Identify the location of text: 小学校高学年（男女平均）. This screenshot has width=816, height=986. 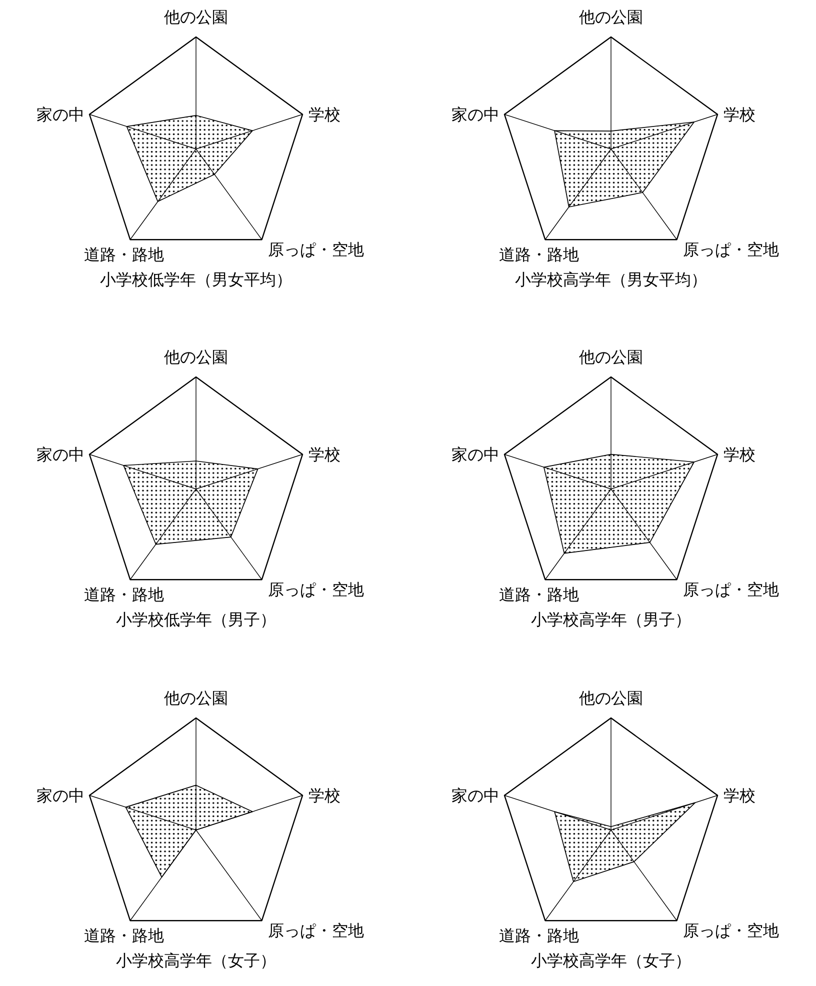
(611, 280).